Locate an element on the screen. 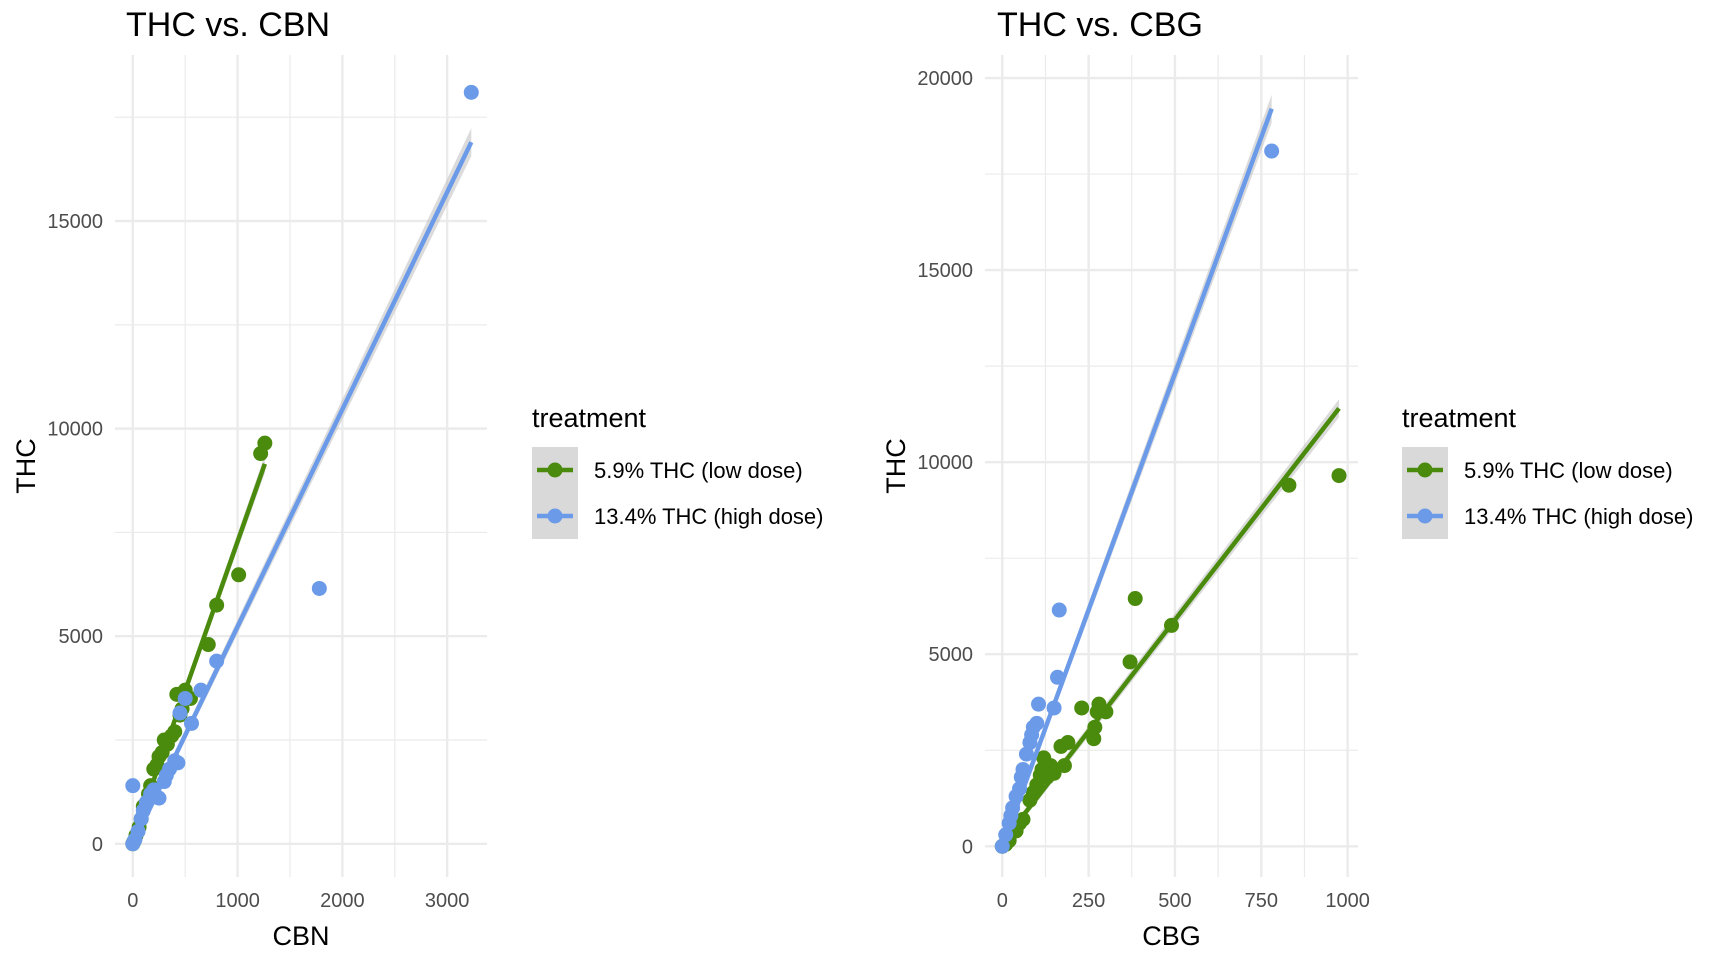  x-axis-label: CBN is located at coordinates (300, 936).